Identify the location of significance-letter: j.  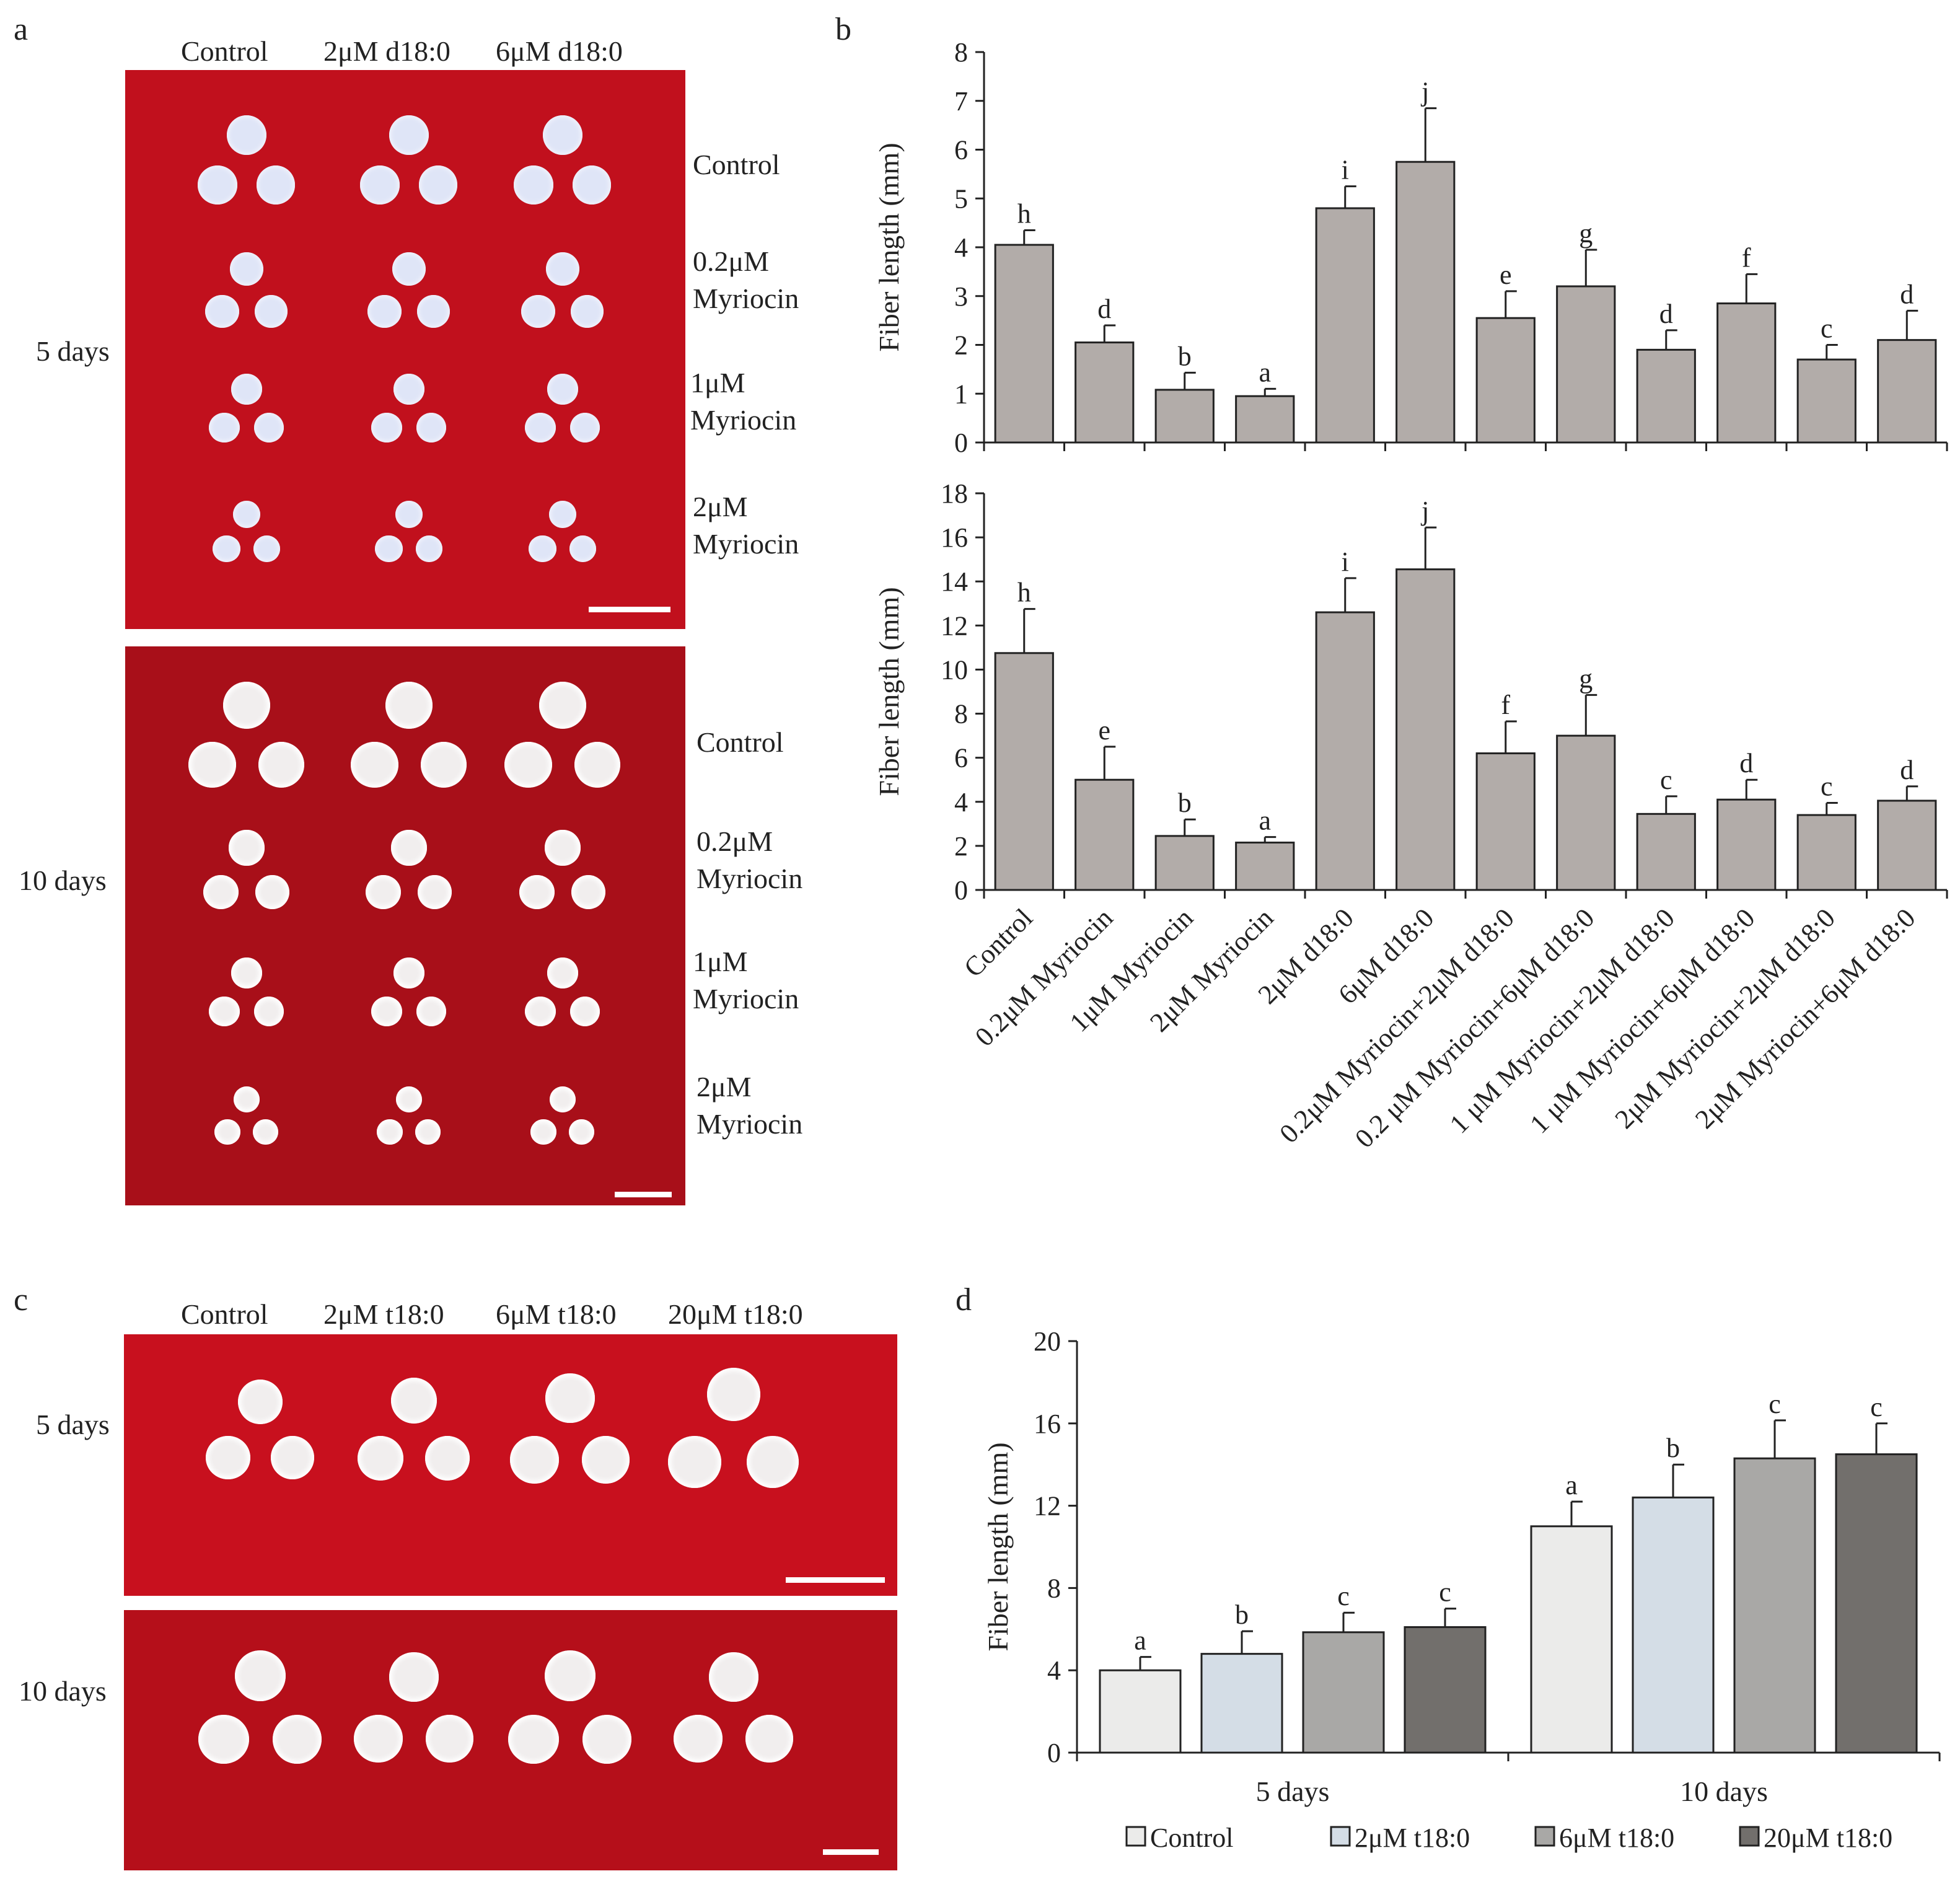
(1424, 511).